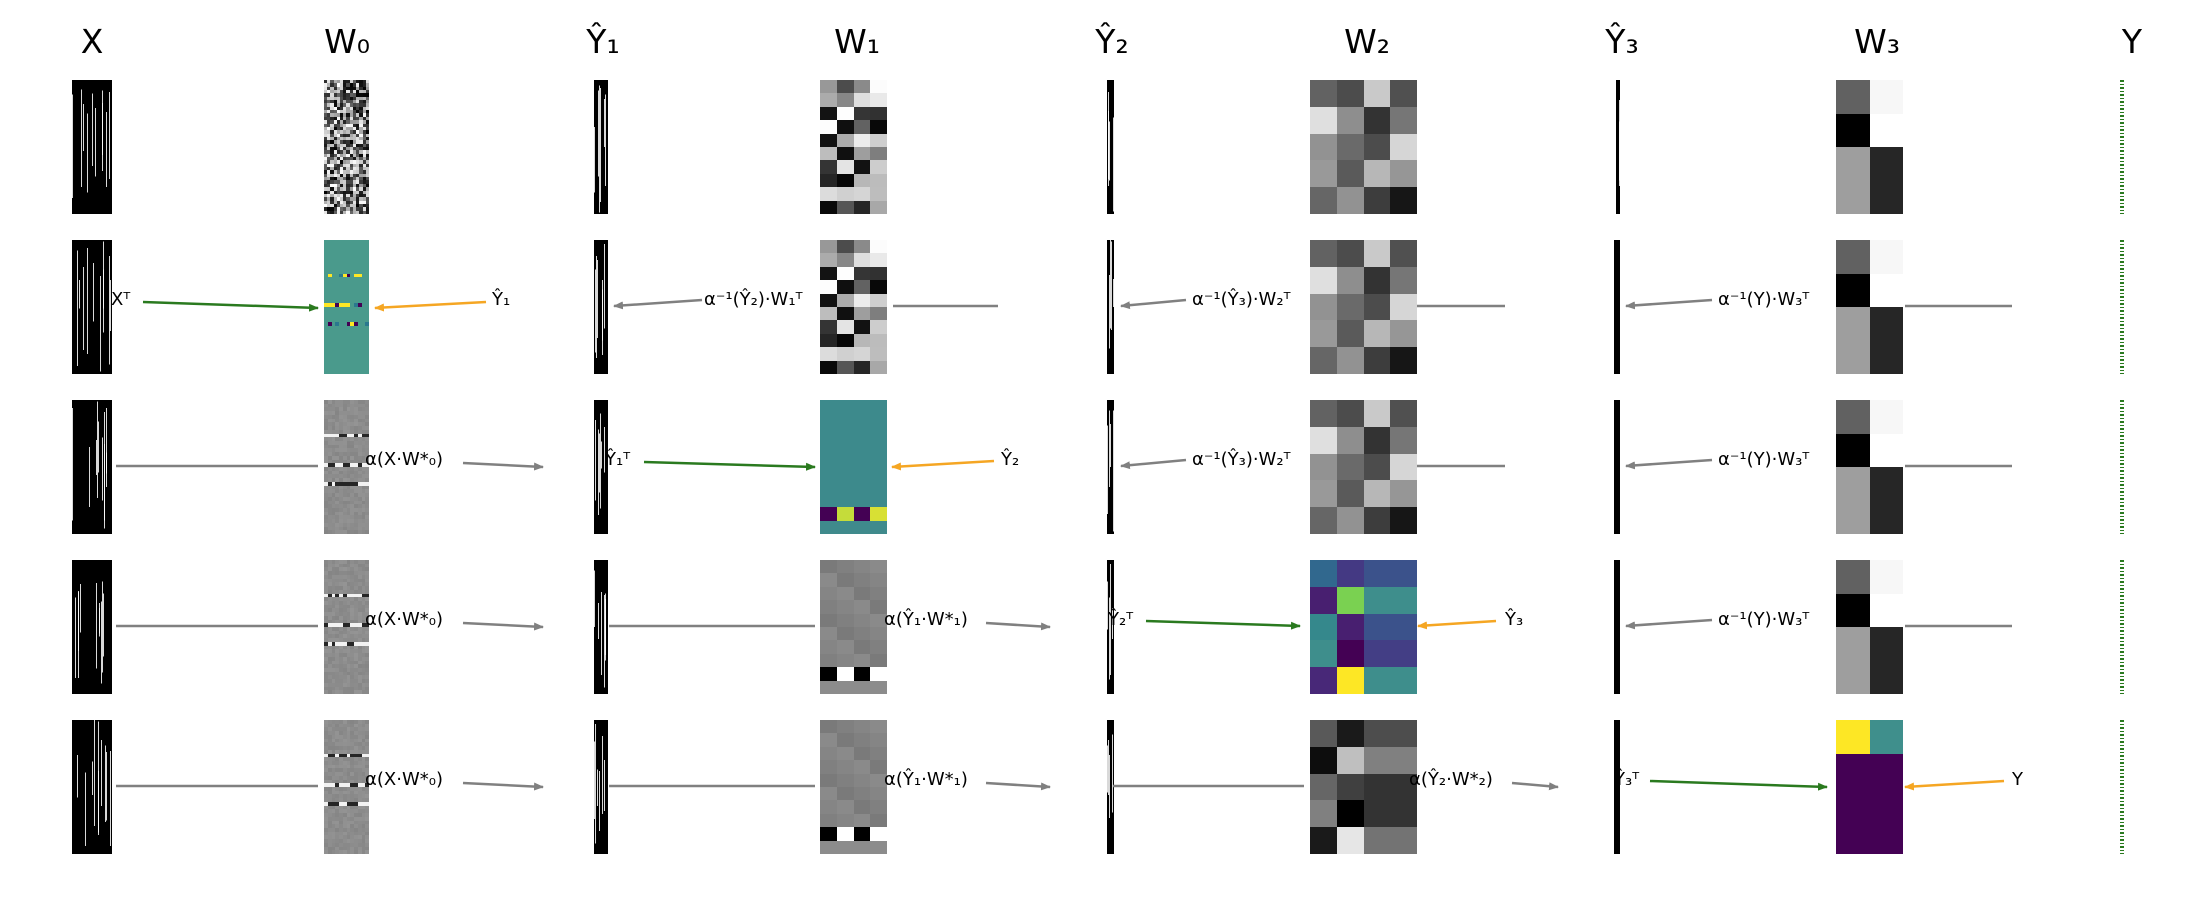 The height and width of the screenshot is (908, 2202). What do you see at coordinates (1363, 627) in the screenshot?
I see `w2-matrix-row4` at bounding box center [1363, 627].